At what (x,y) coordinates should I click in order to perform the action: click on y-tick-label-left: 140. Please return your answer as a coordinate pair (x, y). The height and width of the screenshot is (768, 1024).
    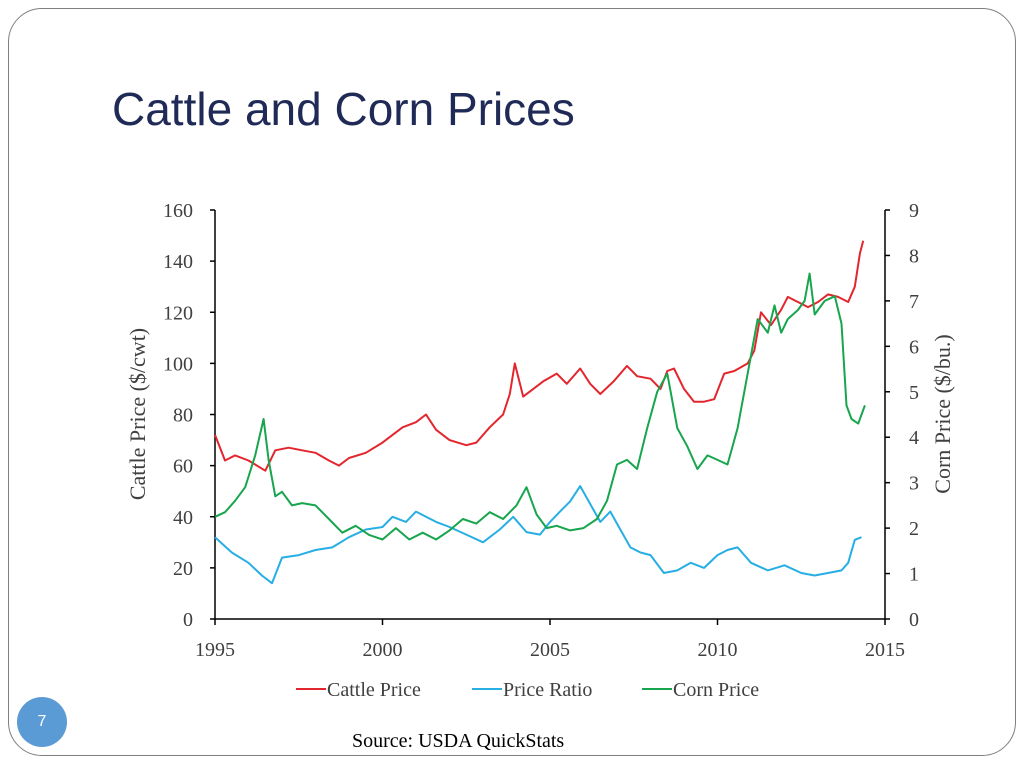
    Looking at the image, I should click on (178, 262).